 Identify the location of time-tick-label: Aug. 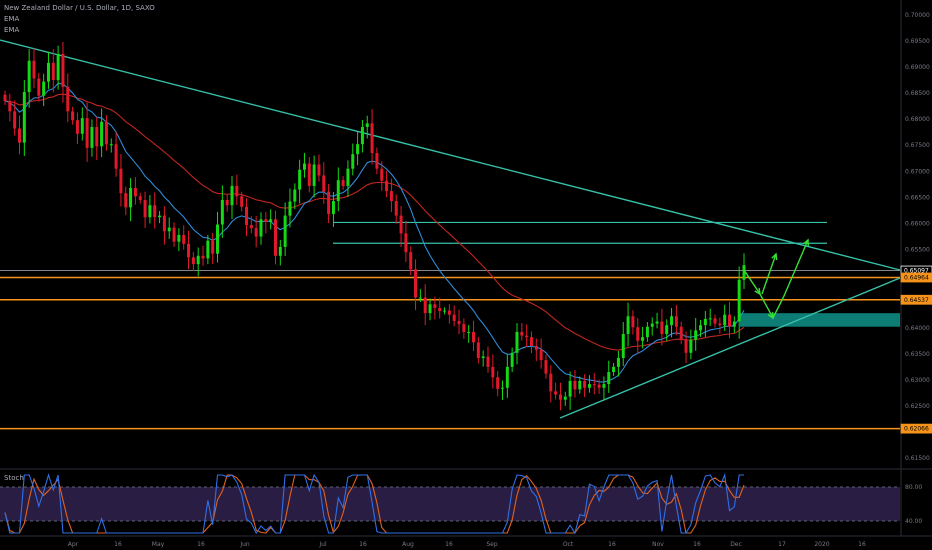
(408, 544).